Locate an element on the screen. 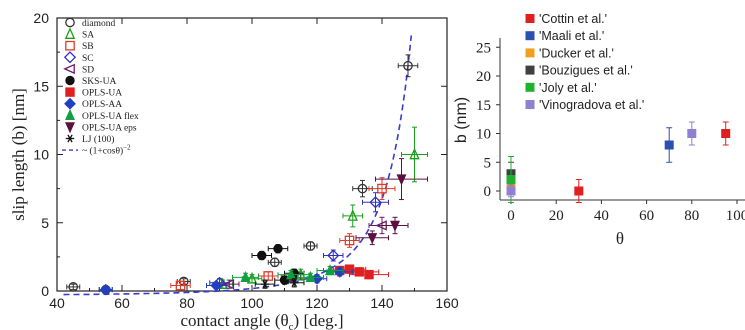  left-y-axis-label: slip length (b) [nm] is located at coordinates (18, 154).